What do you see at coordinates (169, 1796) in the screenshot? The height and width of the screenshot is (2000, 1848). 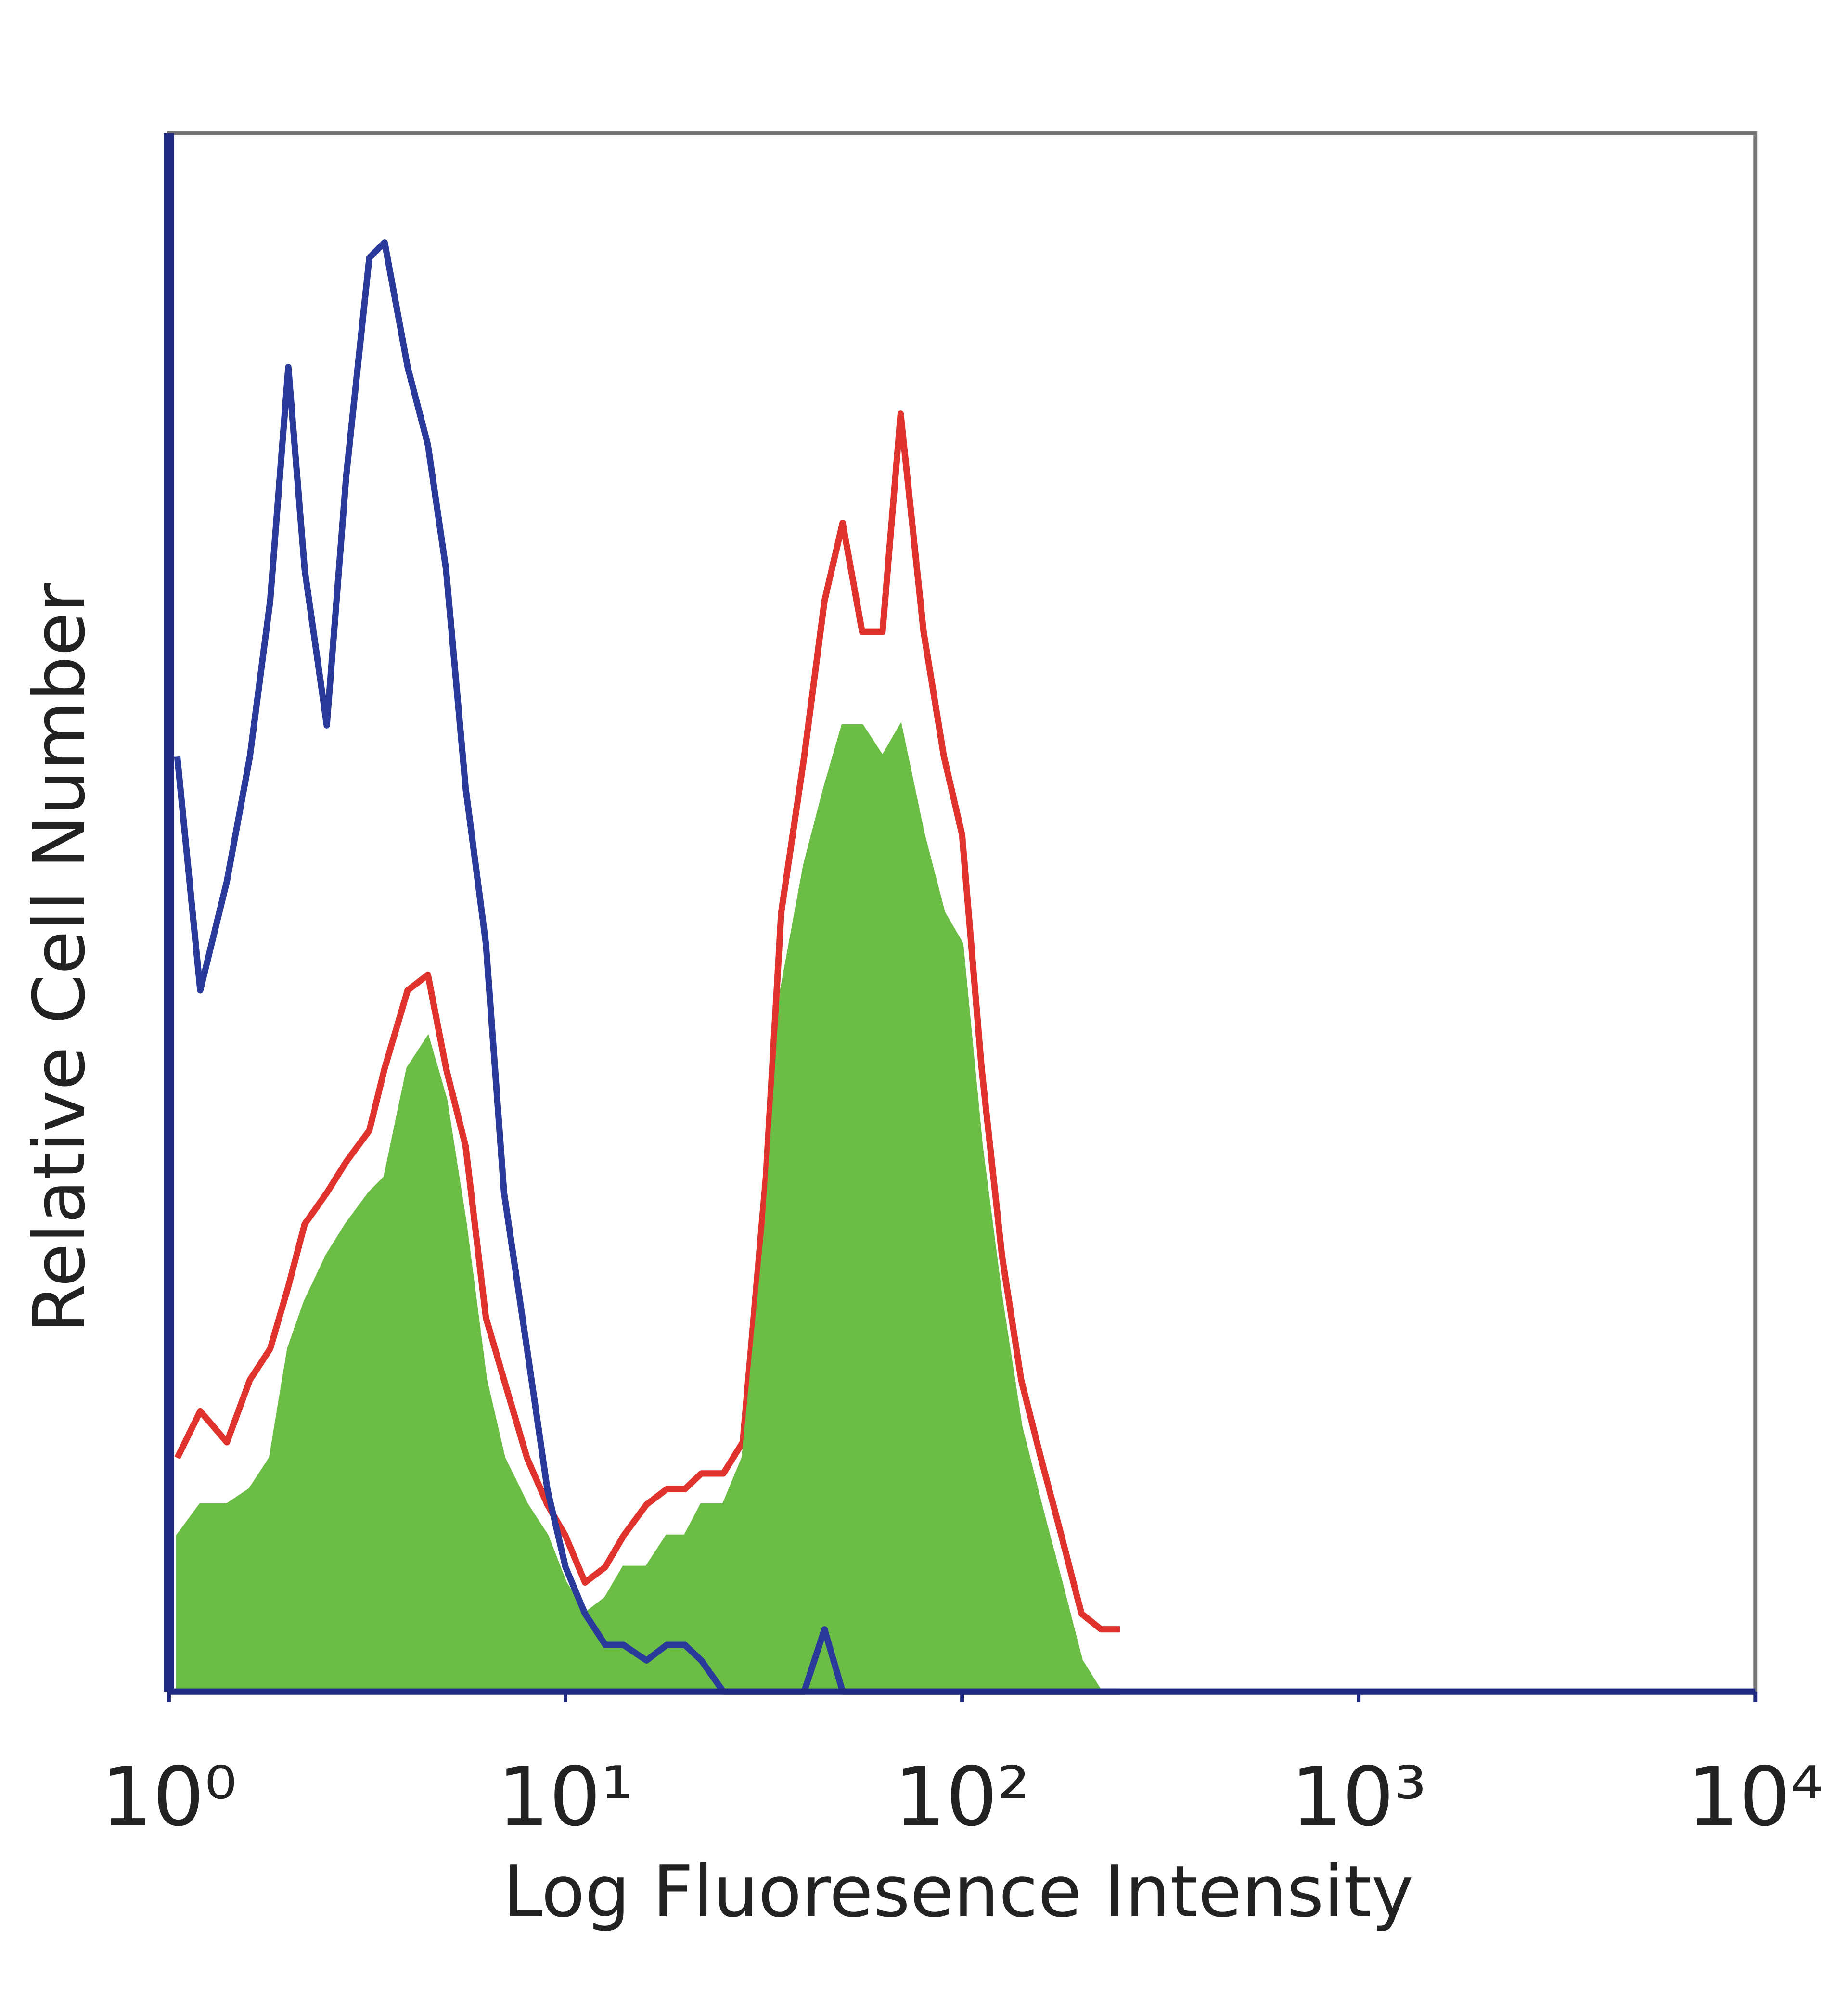 I see `x-tick-label: 10⁰` at bounding box center [169, 1796].